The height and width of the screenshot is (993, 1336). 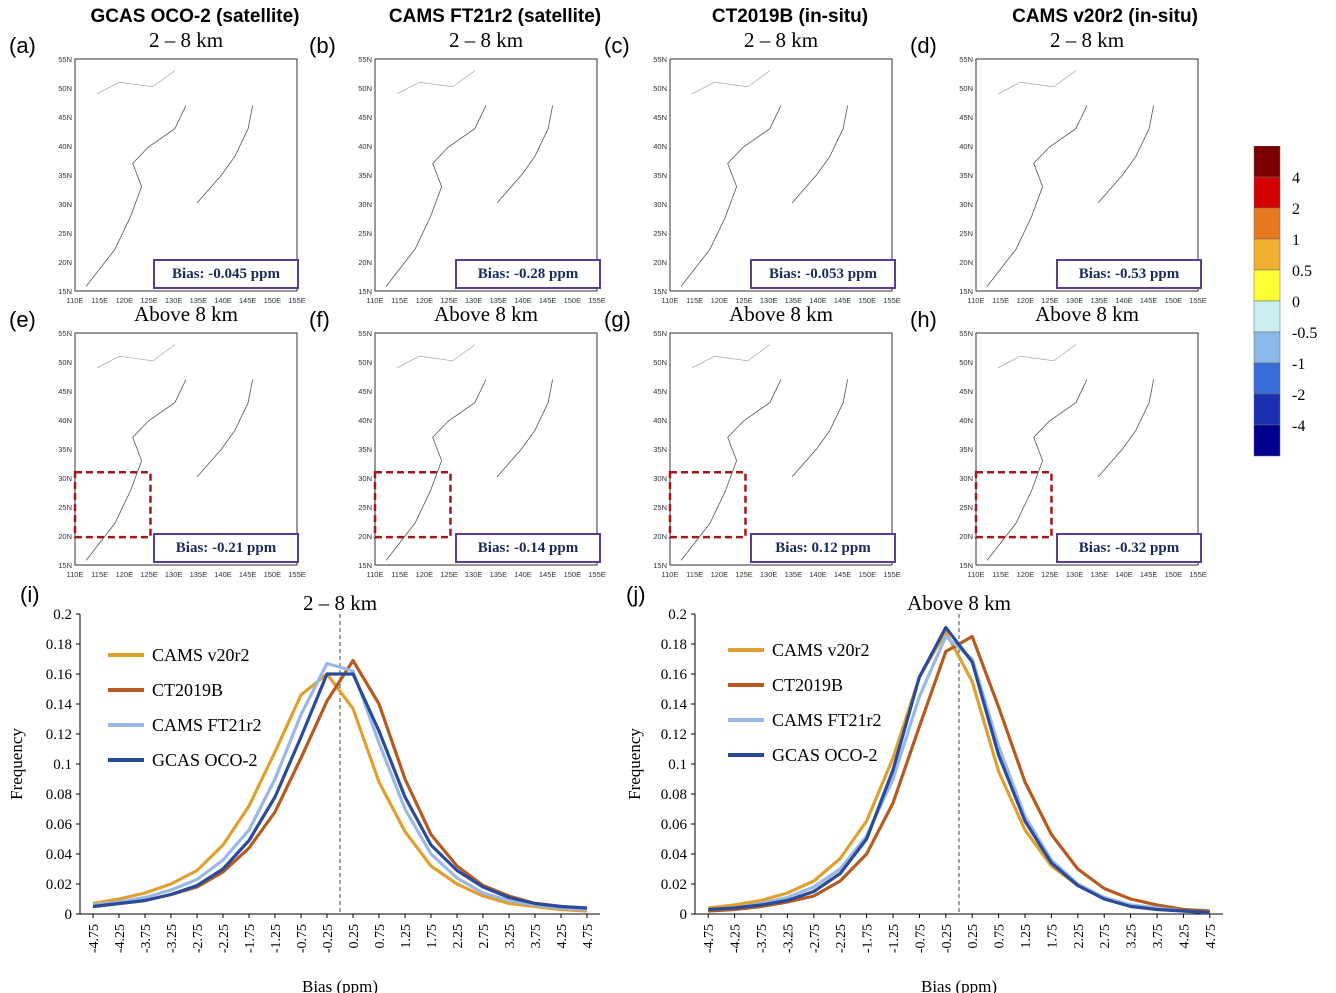 I want to click on bias-box: Bias: -0.28 ppm, so click(x=528, y=274).